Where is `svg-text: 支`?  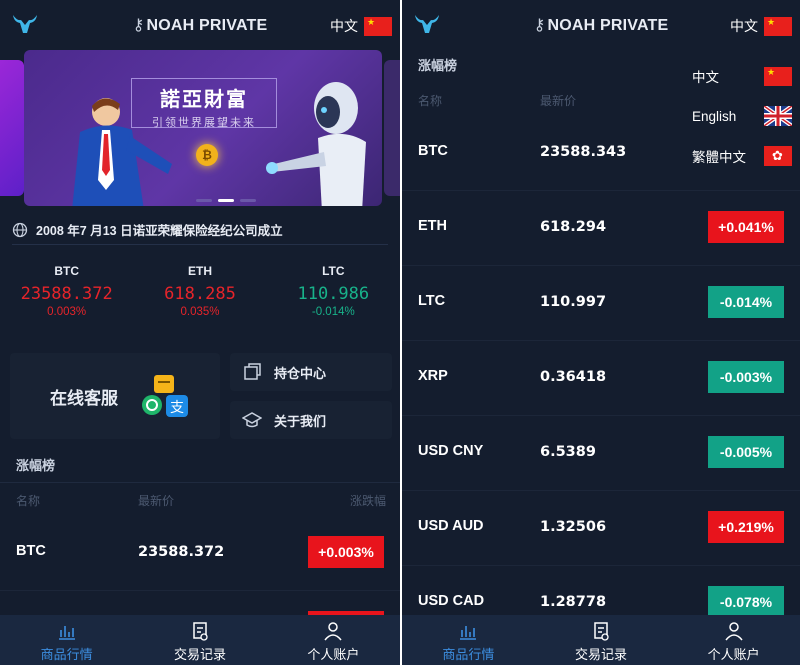 svg-text: 支 is located at coordinates (177, 408).